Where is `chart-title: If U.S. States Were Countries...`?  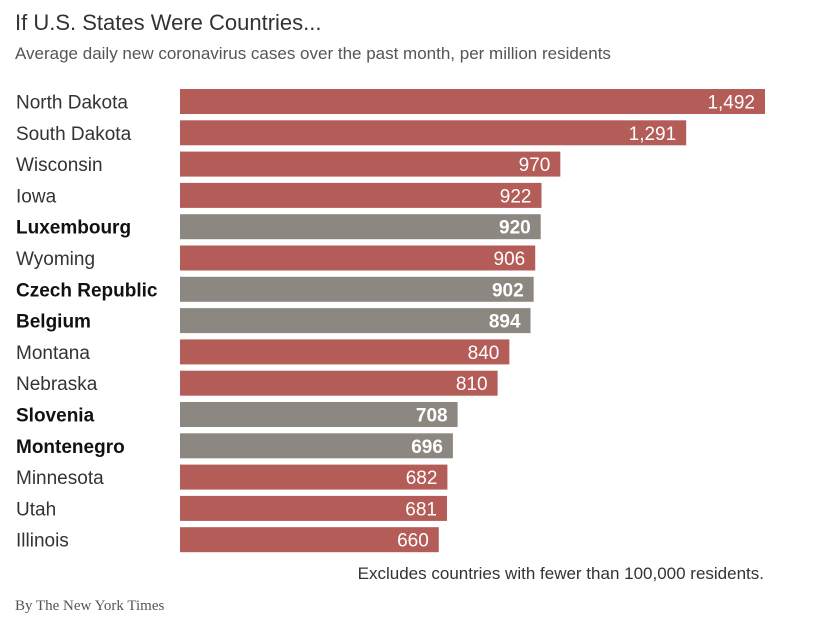
chart-title: If U.S. States Were Countries... is located at coordinates (168, 22).